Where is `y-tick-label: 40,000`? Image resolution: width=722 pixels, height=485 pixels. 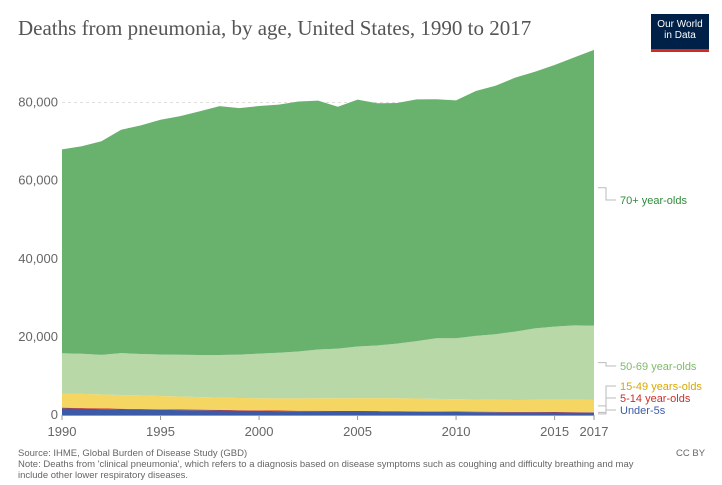
y-tick-label: 40,000 is located at coordinates (38, 258).